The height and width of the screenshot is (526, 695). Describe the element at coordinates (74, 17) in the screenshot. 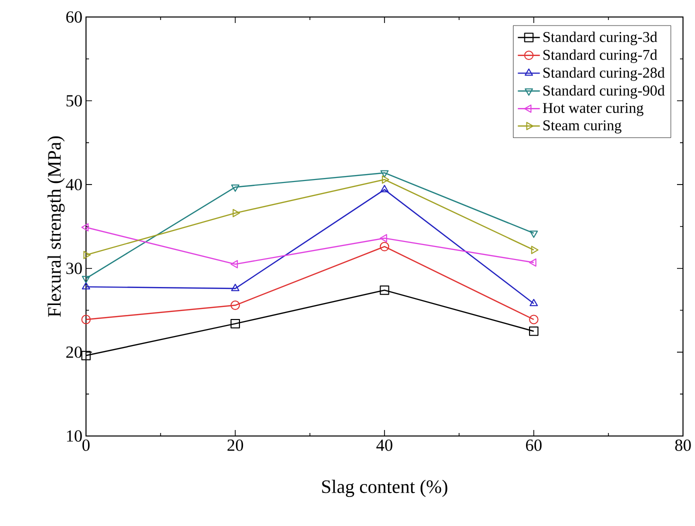

I see `y-tick-label: 60` at that location.